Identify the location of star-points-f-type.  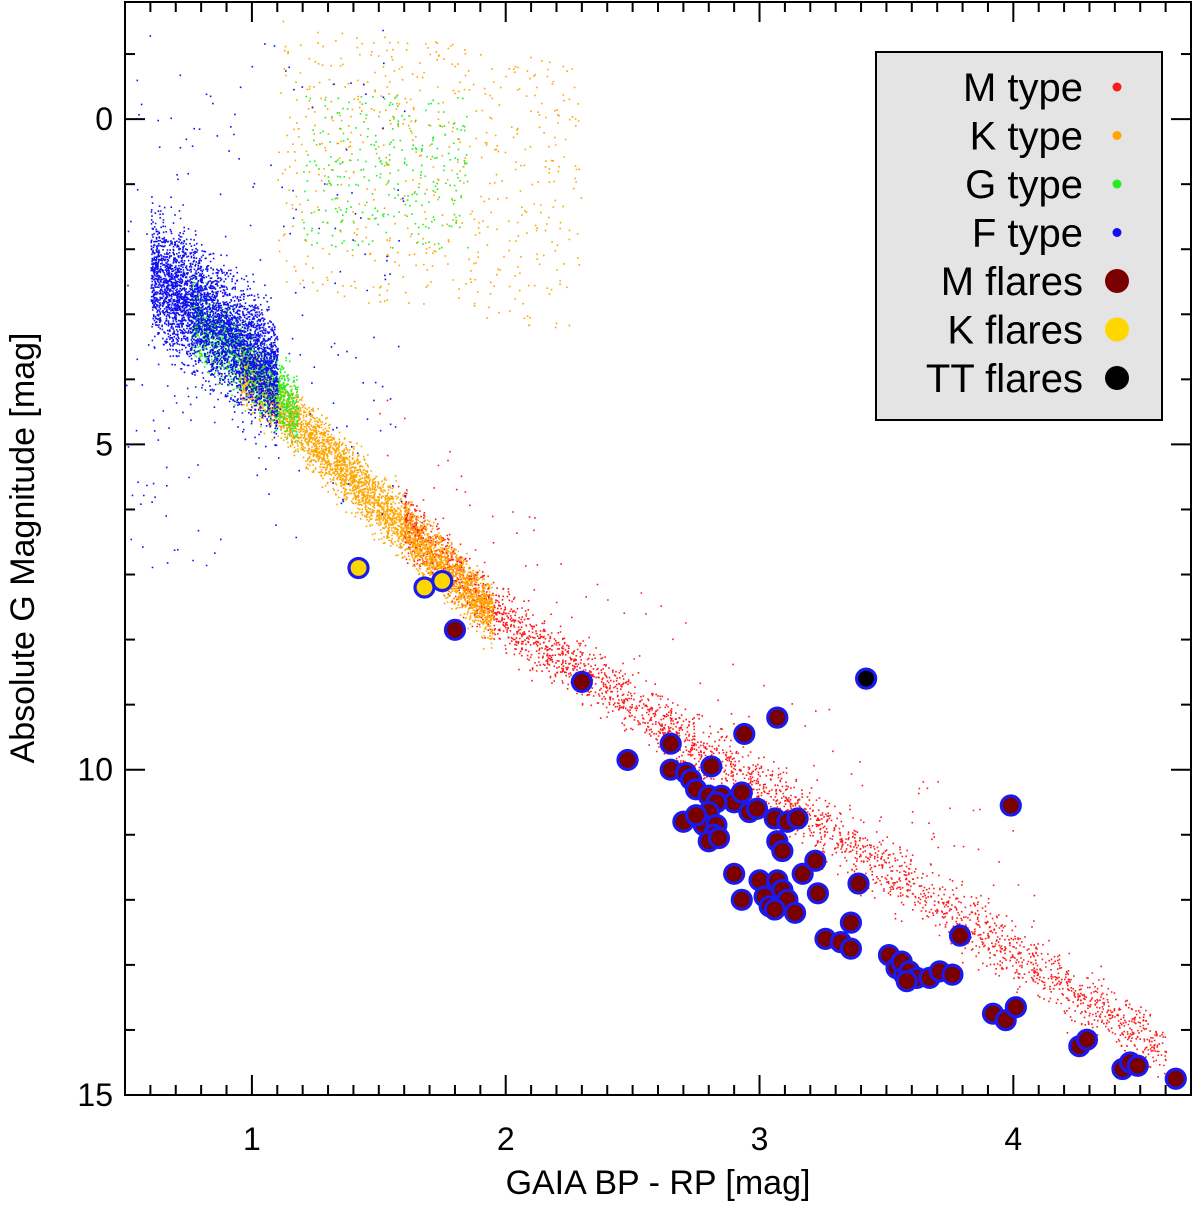
(265, 299).